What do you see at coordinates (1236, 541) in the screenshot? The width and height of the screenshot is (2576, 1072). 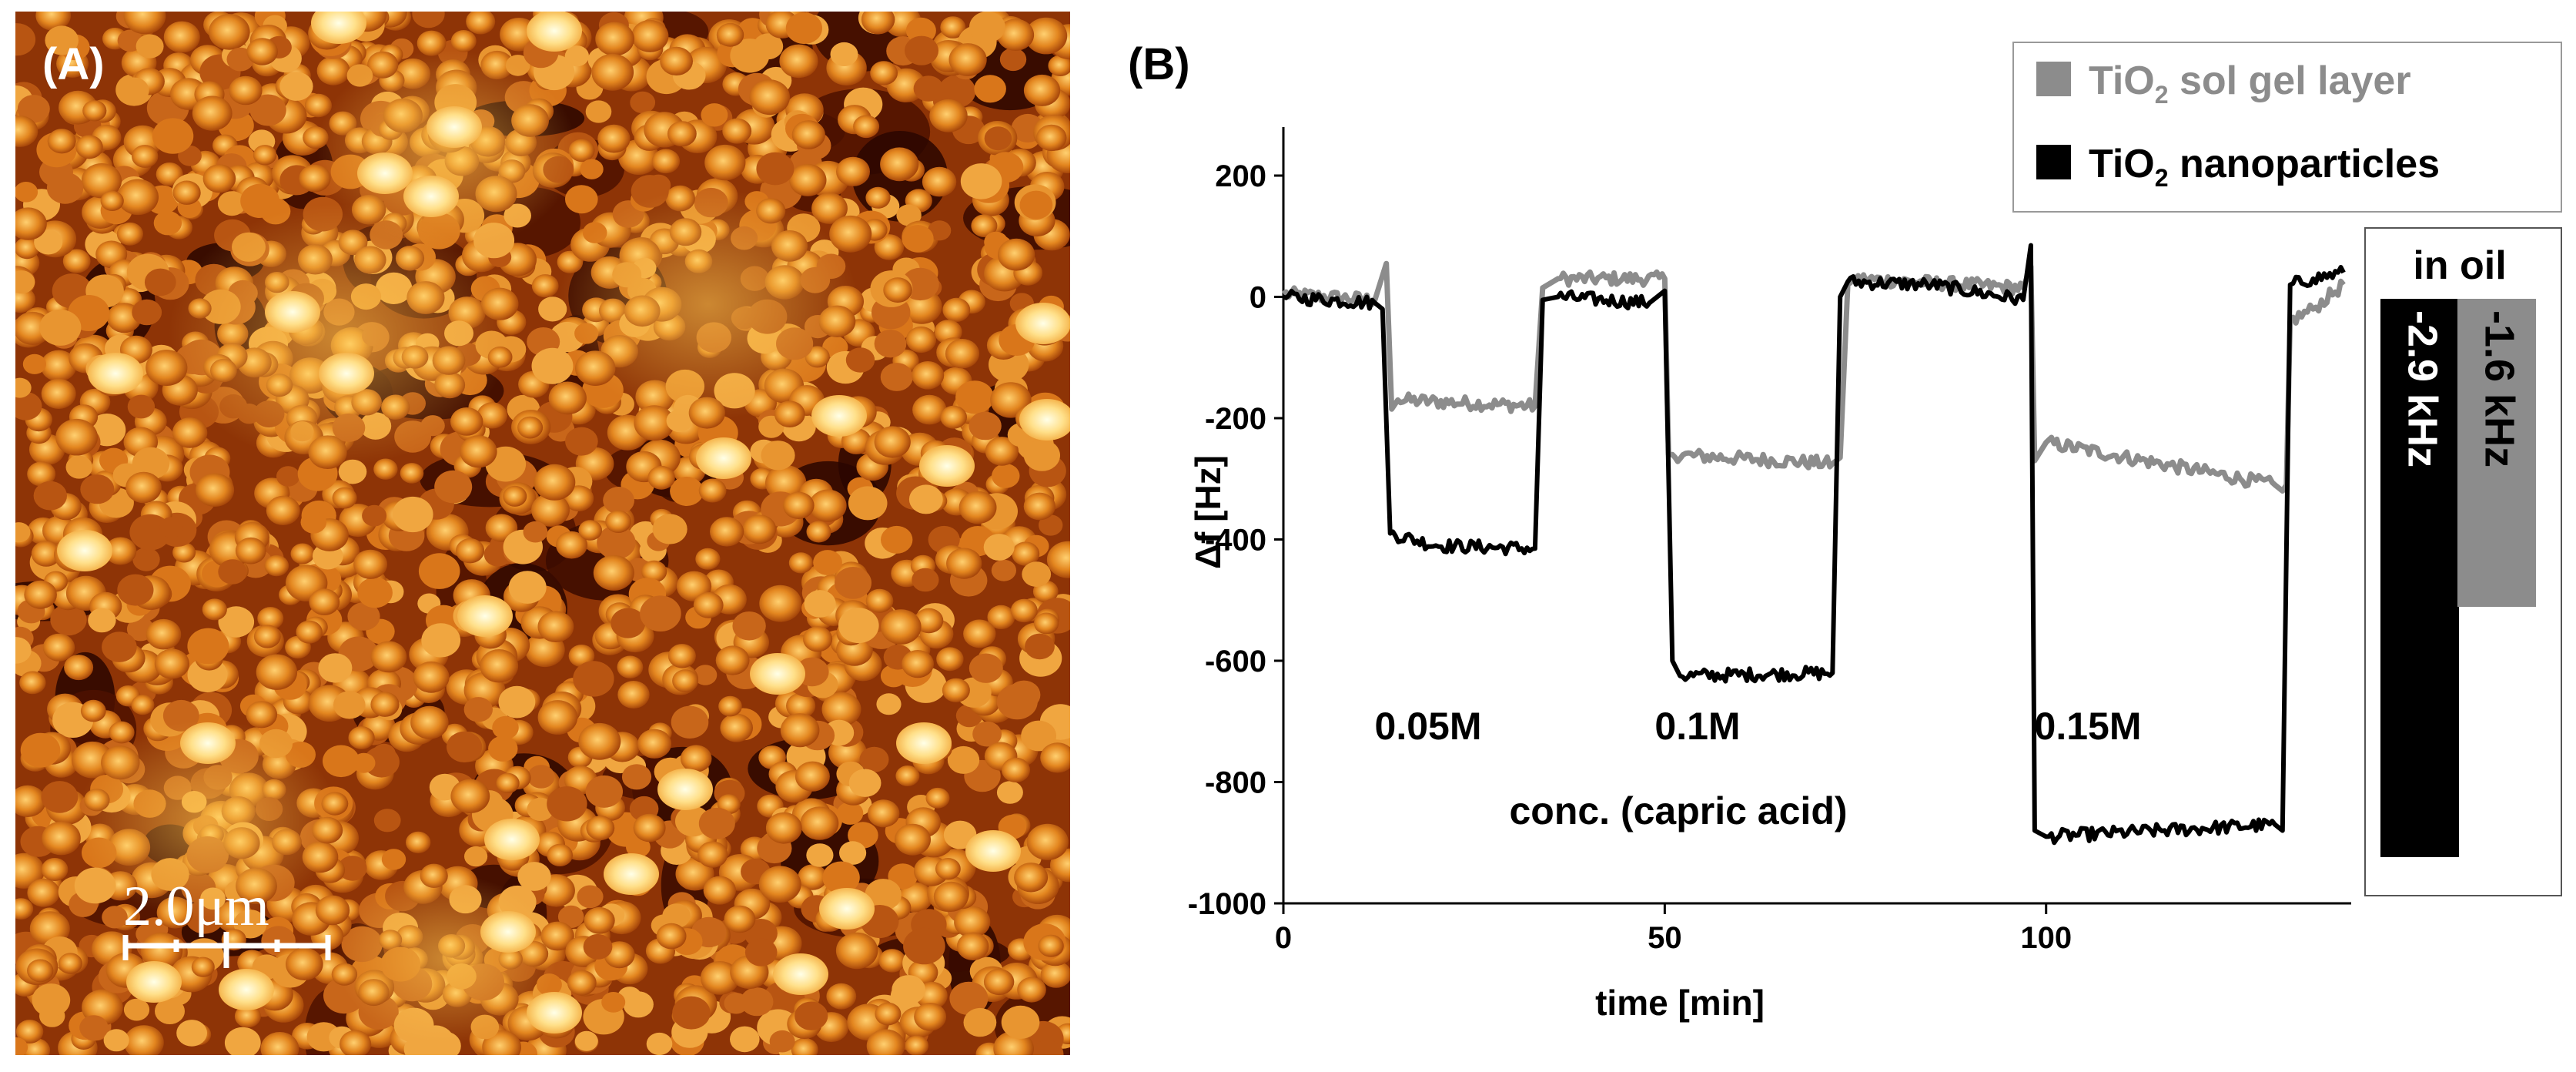 I see `y-tick-label: -400` at bounding box center [1236, 541].